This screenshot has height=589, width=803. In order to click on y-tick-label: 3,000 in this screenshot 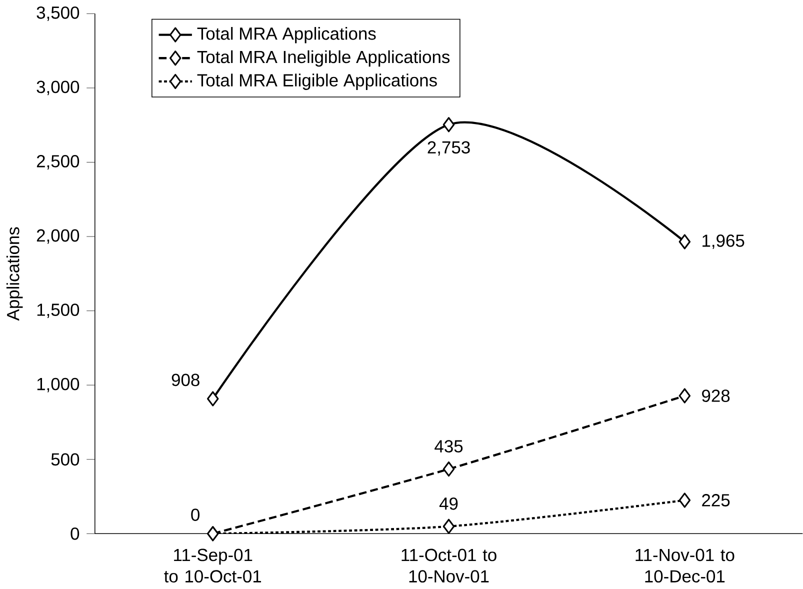, I will do `click(58, 88)`.